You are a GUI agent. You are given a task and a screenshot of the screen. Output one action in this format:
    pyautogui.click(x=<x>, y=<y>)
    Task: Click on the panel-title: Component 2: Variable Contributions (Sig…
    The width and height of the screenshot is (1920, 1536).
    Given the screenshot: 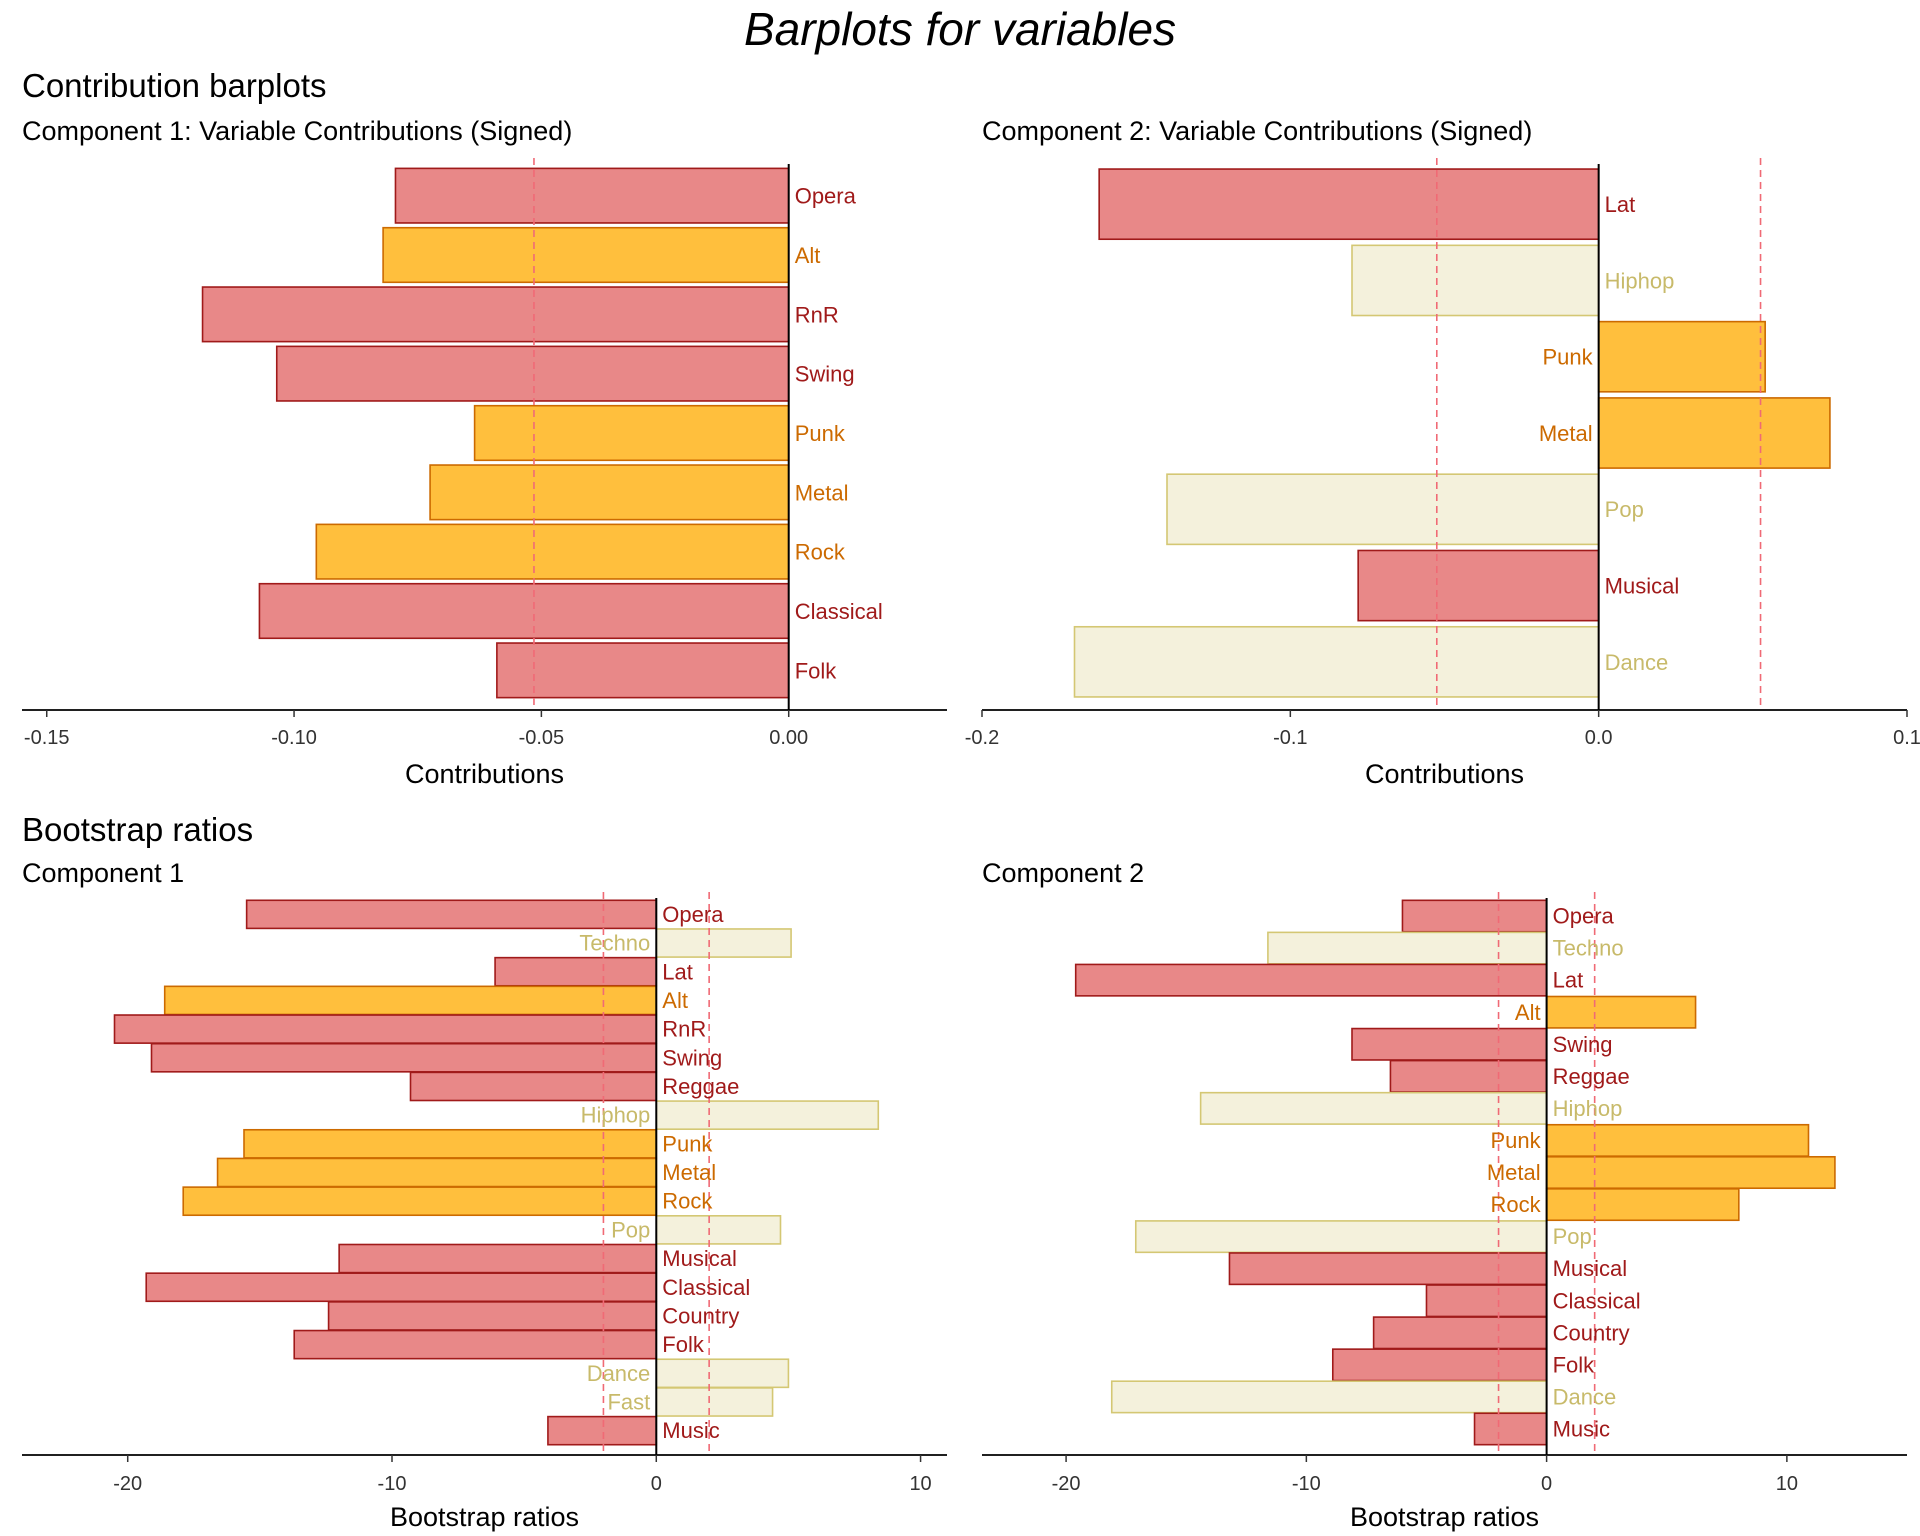 What is the action you would take?
    pyautogui.click(x=1257, y=131)
    